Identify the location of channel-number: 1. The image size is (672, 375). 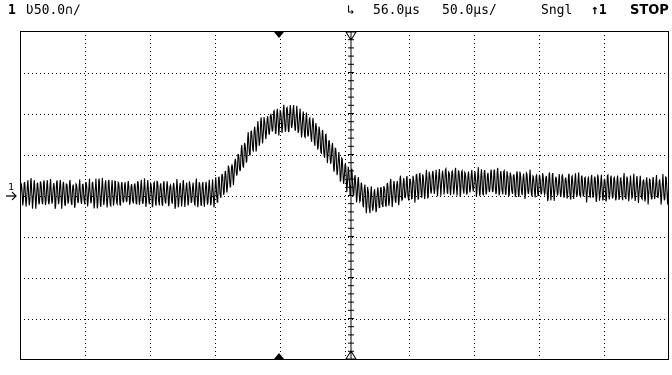
(12, 10).